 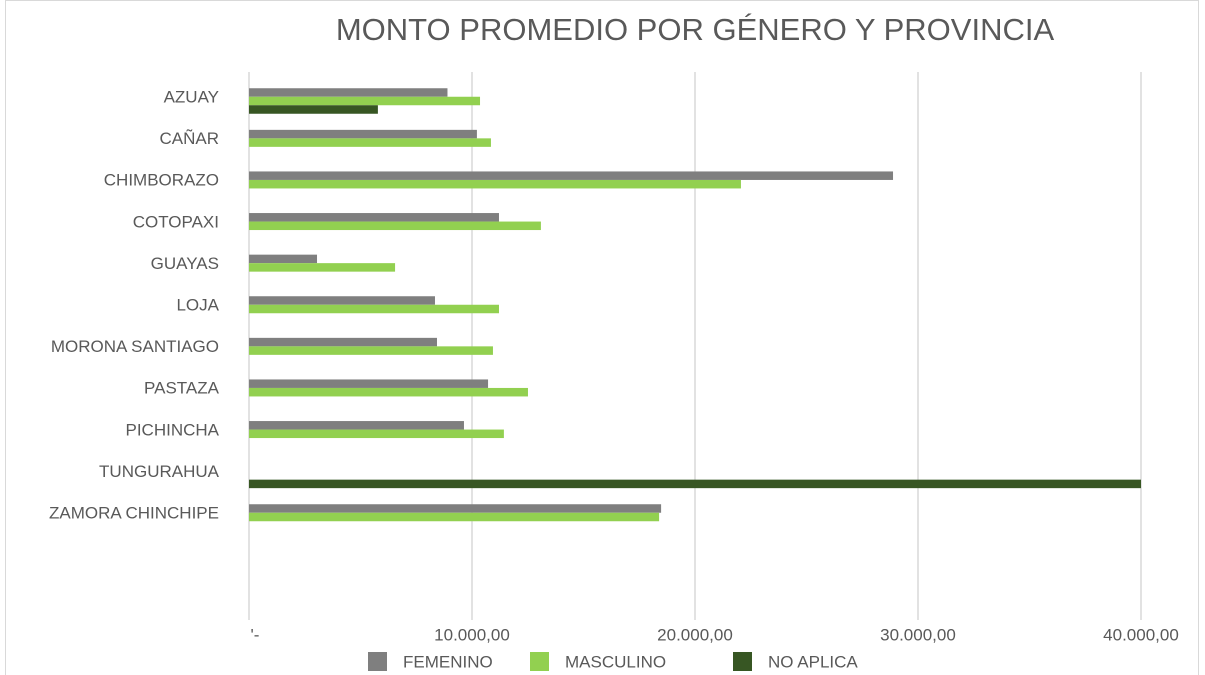 I want to click on y-tick-label: CAÑAR, so click(x=189, y=138).